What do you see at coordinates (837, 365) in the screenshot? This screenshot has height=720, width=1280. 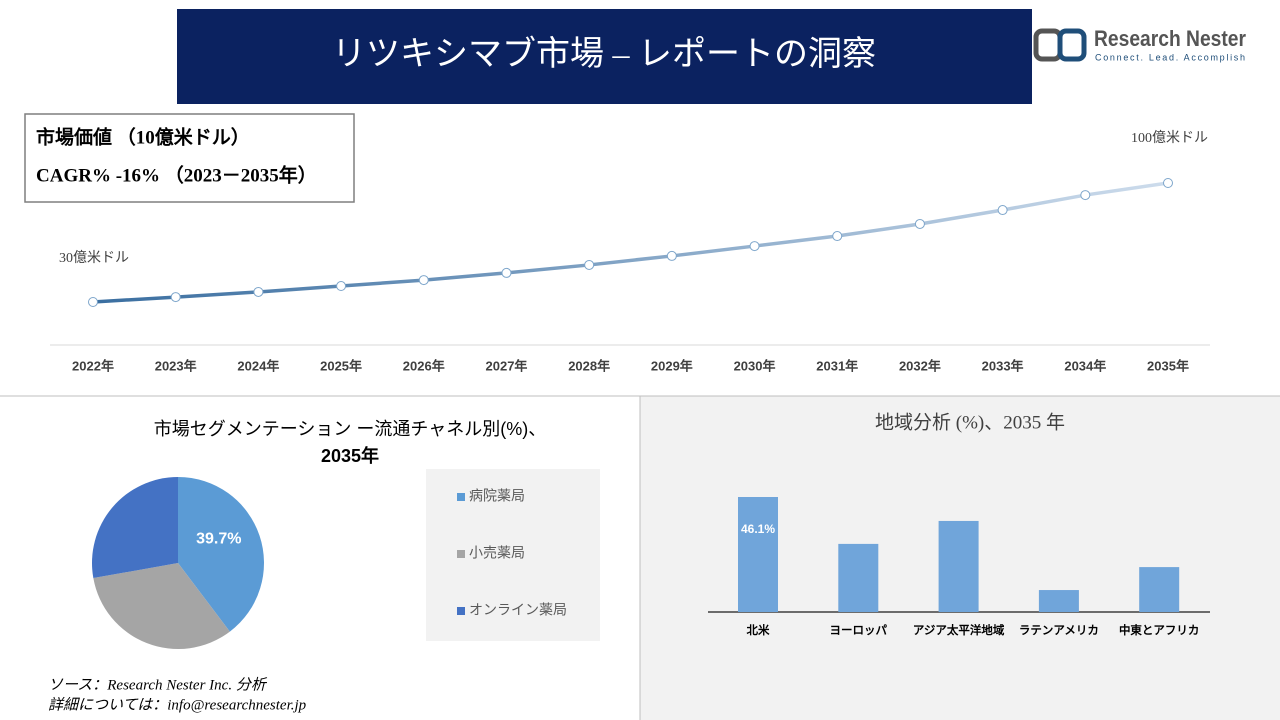 I see `x-tick-label: 2031年` at bounding box center [837, 365].